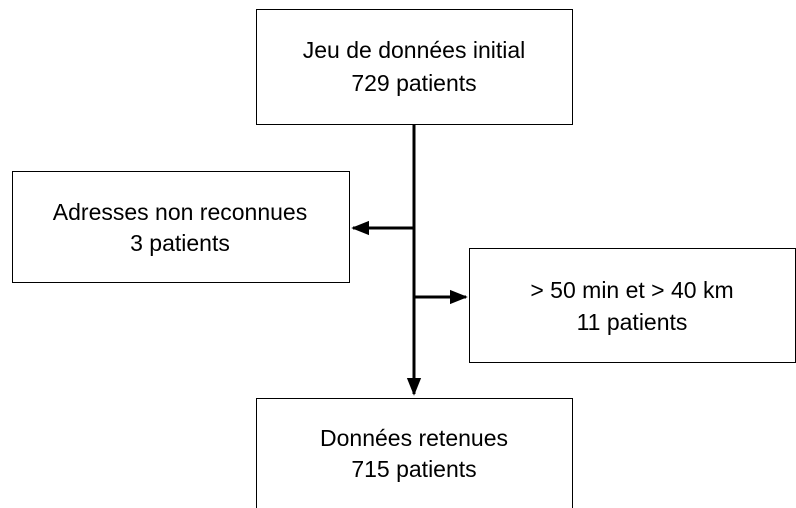 The width and height of the screenshot is (796, 508). What do you see at coordinates (180, 243) in the screenshot?
I see `box-text: 3 patients` at bounding box center [180, 243].